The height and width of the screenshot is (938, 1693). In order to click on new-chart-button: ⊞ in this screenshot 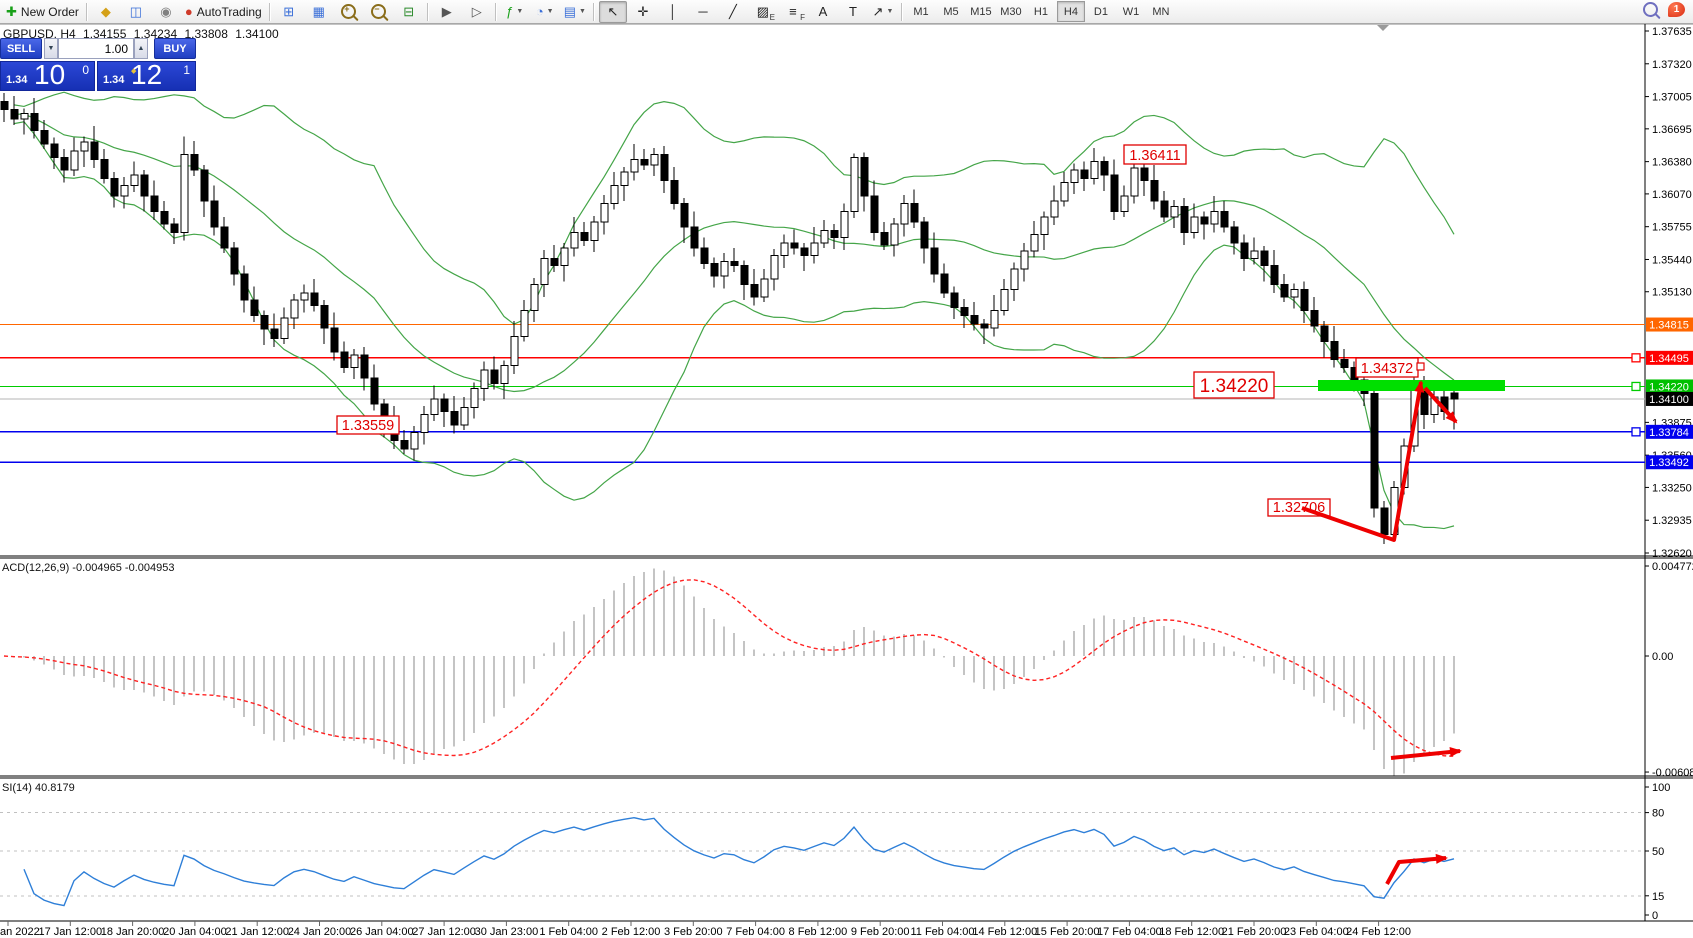, I will do `click(289, 12)`.